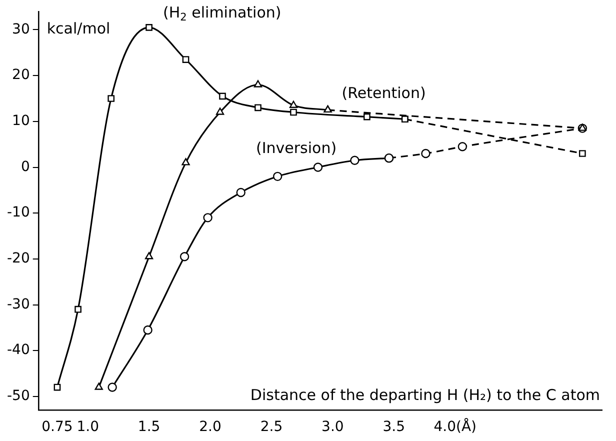 The image size is (616, 441). Describe the element at coordinates (21, 29) in the screenshot. I see `y-tick-label: 30` at that location.